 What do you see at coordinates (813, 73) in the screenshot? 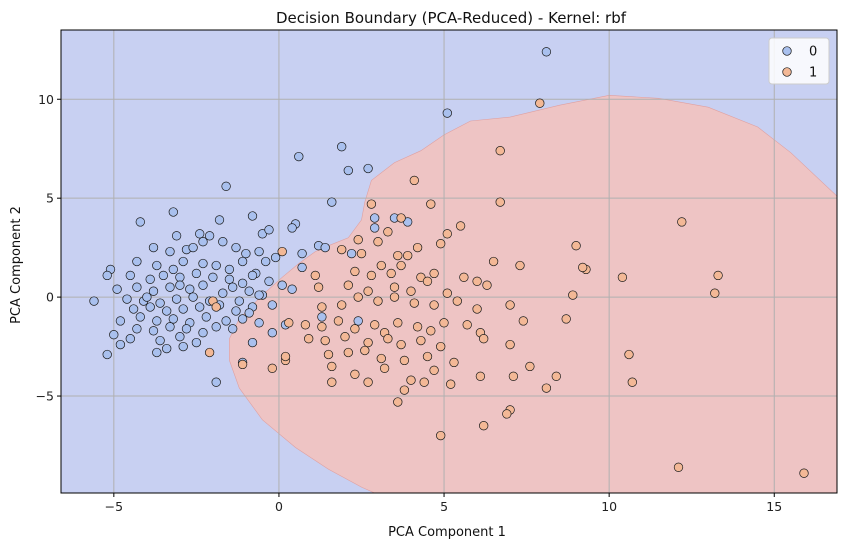
I see `legend-label-1: 1` at bounding box center [813, 73].